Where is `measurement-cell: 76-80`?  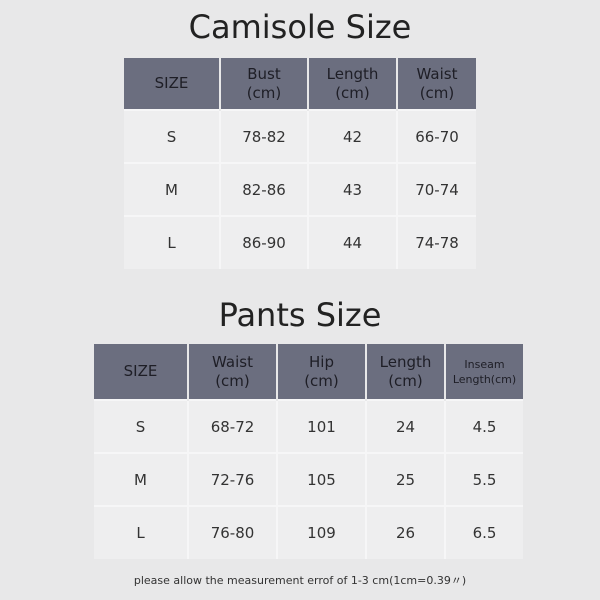 measurement-cell: 76-80 is located at coordinates (232, 532).